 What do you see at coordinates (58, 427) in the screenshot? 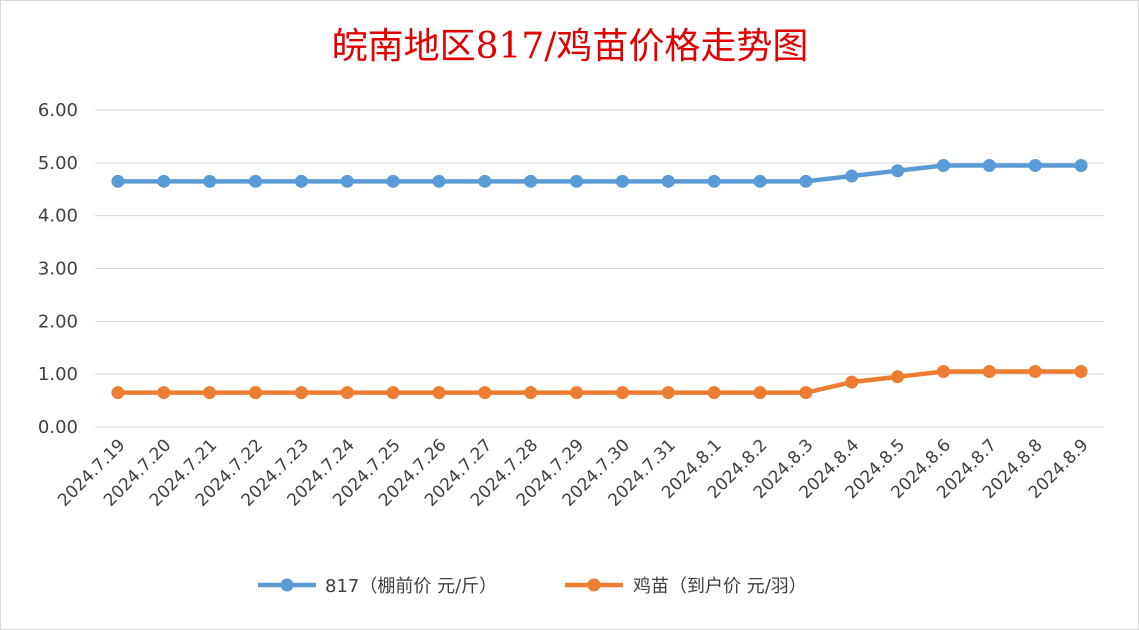
I see `y-tick-label: 0.00` at bounding box center [58, 427].